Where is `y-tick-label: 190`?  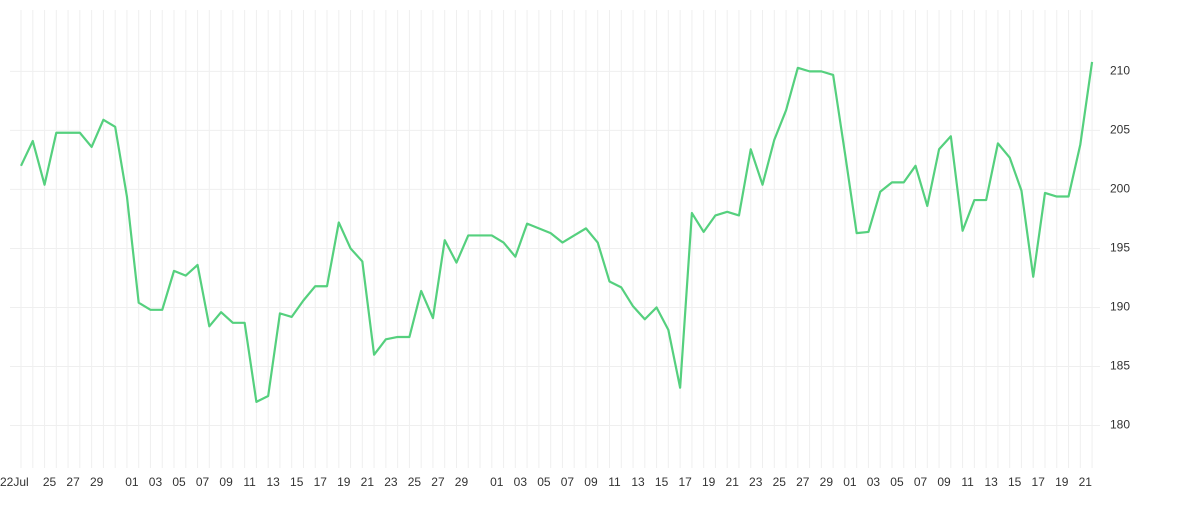 y-tick-label: 190 is located at coordinates (1120, 307).